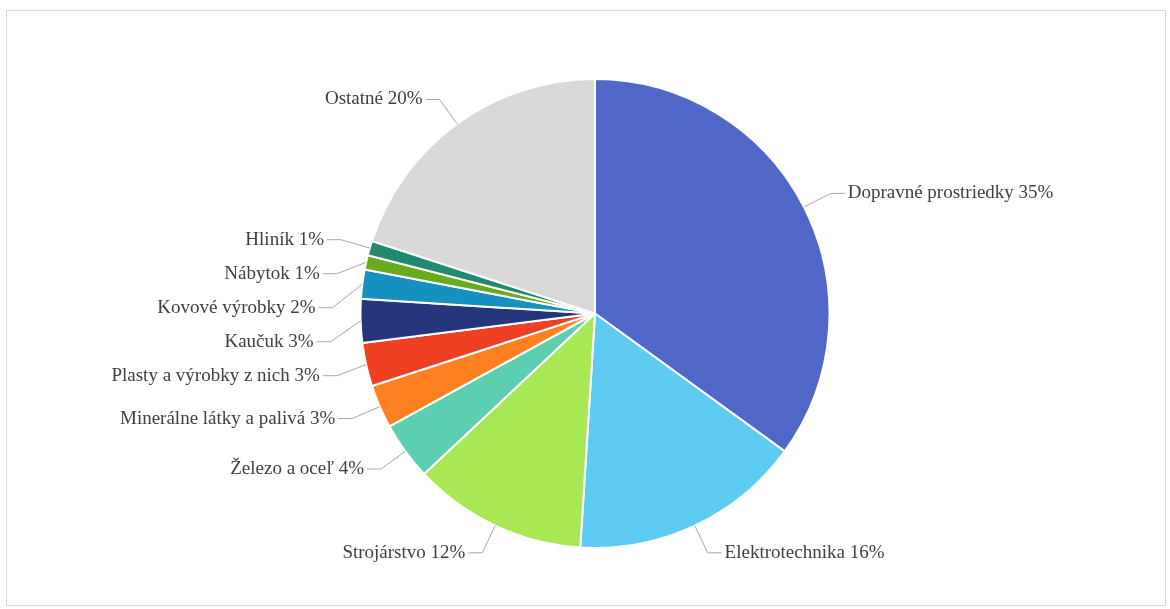  Describe the element at coordinates (804, 551) in the screenshot. I see `slice-label: Elektrotechnika 16%` at that location.